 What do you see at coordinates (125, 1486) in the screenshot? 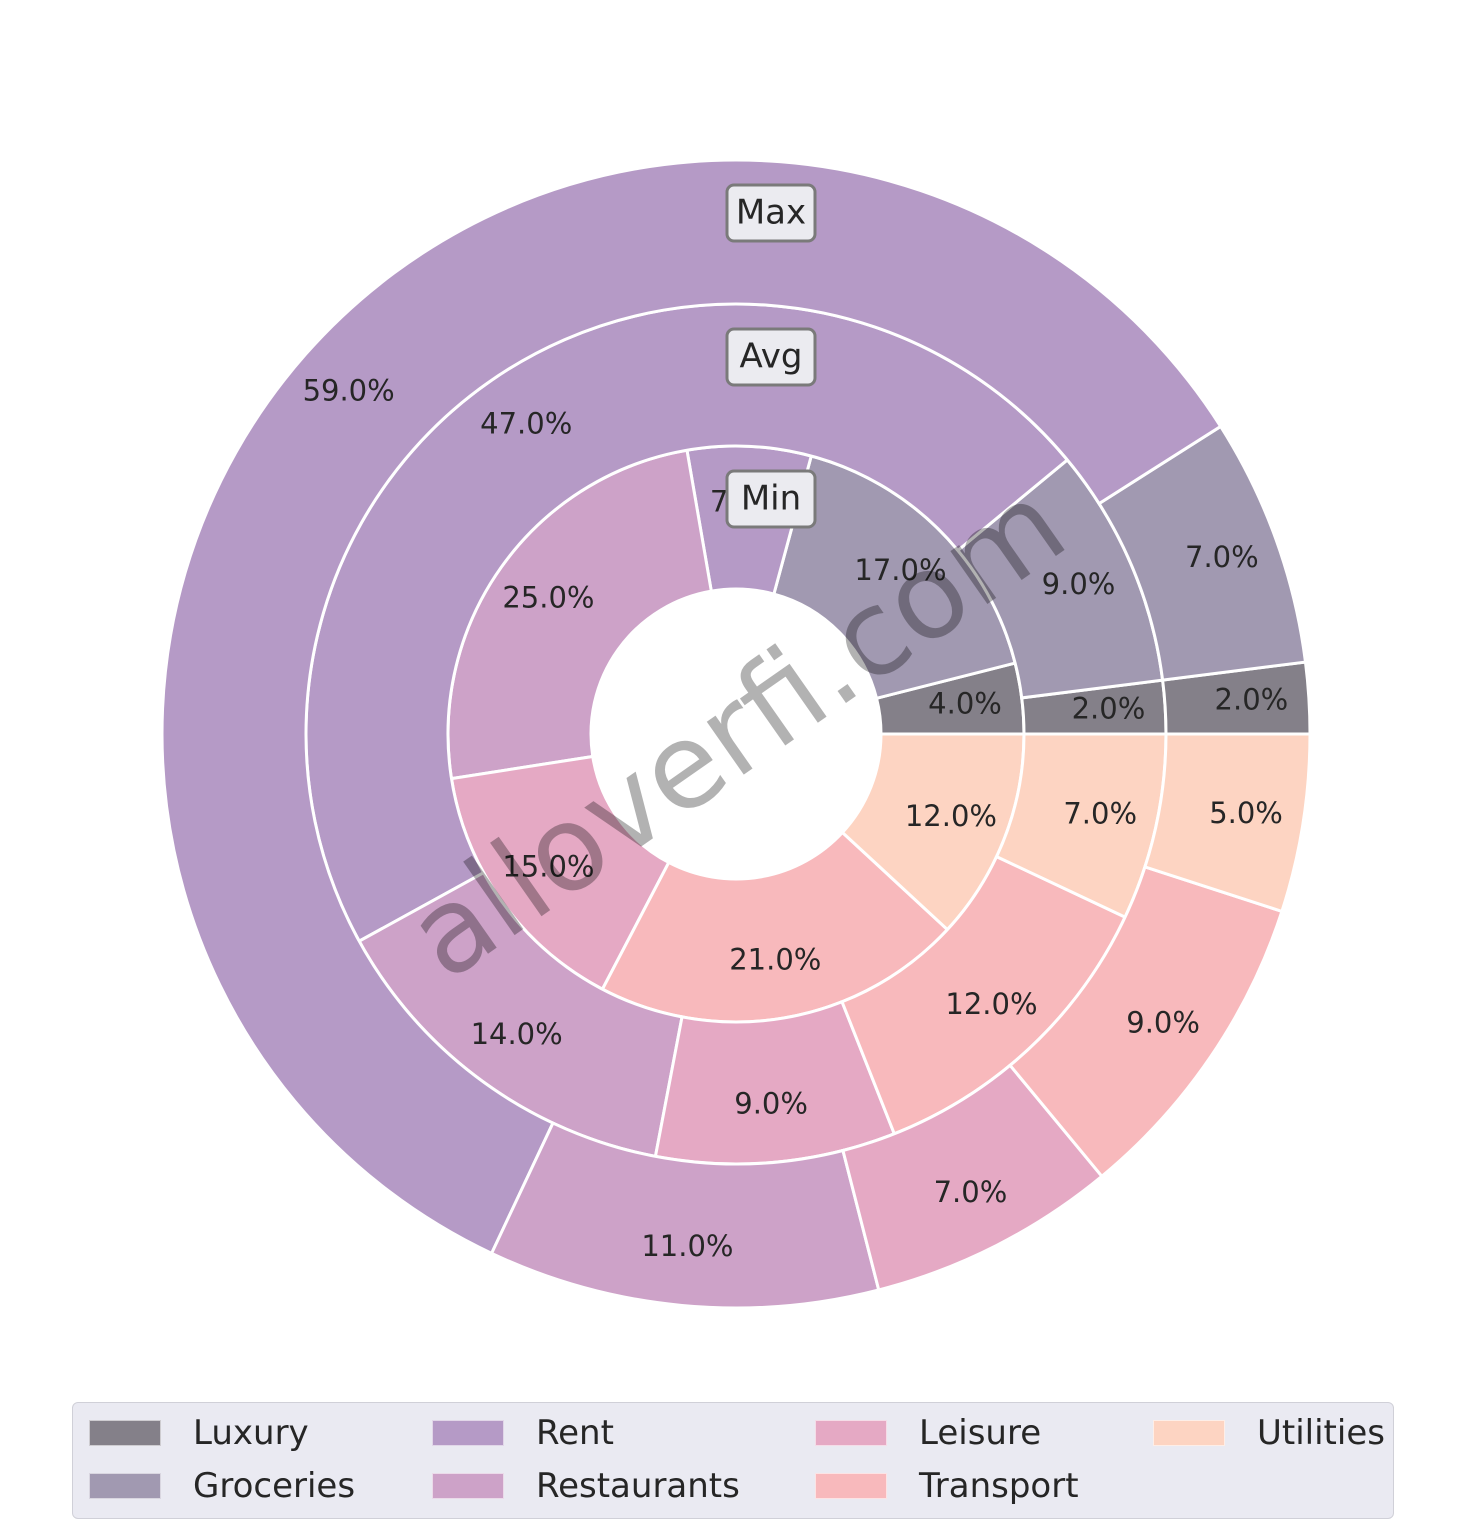
I see `legend-swatch-groceries` at bounding box center [125, 1486].